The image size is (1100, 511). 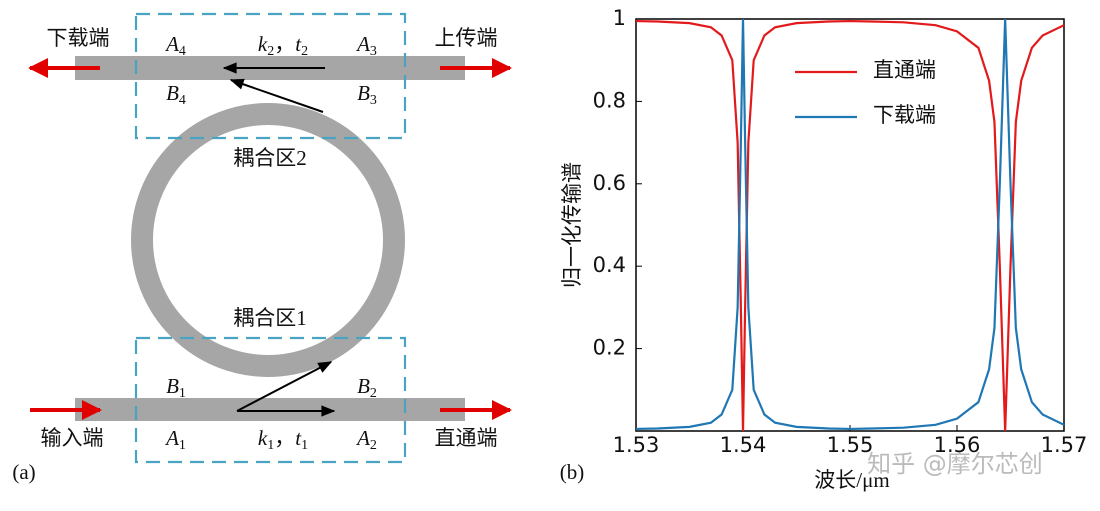 I want to click on coupling-param: k2，t2, so click(x=283, y=45).